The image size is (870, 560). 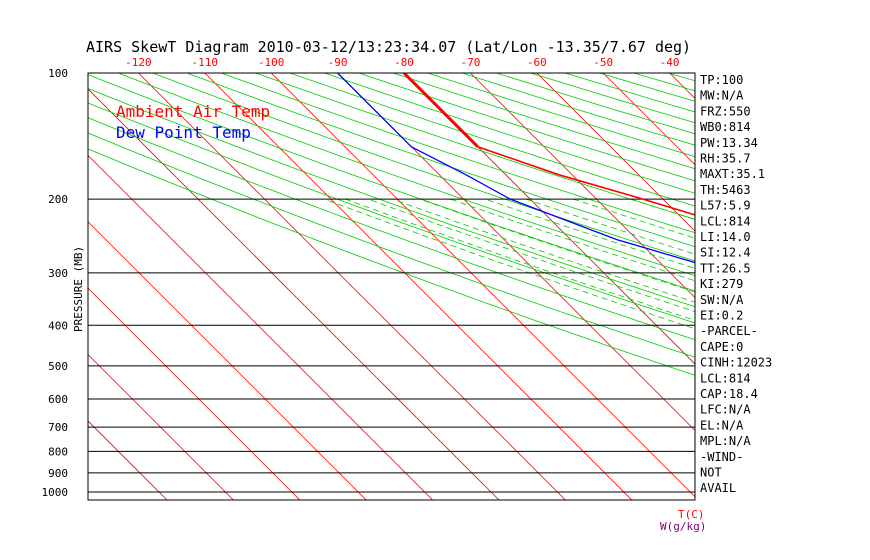 What do you see at coordinates (725, 410) in the screenshot?
I see `stat-item: LFC:N/A` at bounding box center [725, 410].